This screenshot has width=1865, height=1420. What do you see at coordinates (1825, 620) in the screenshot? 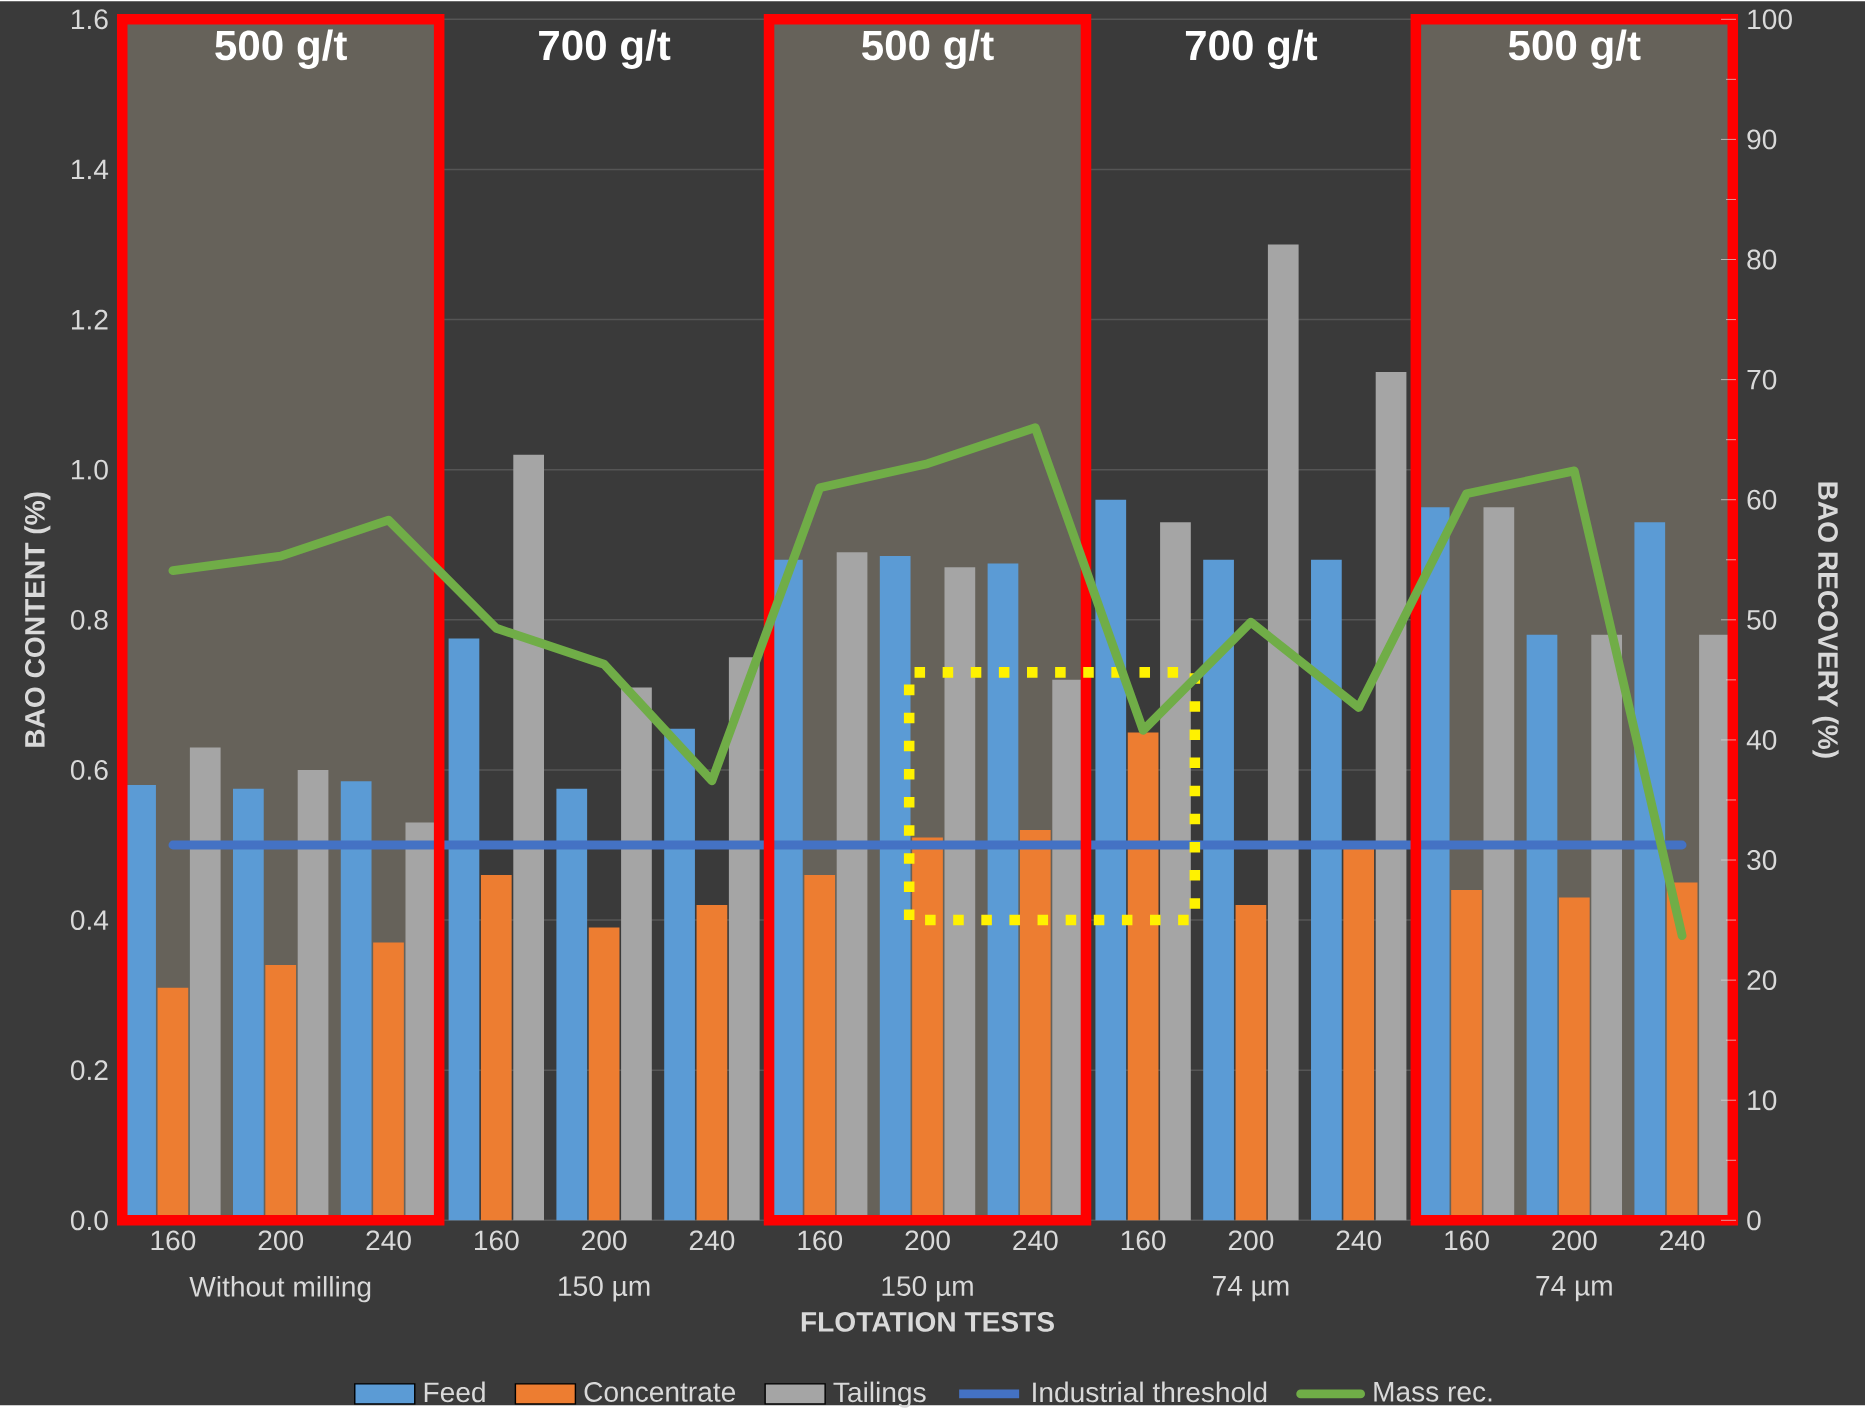
I see `y2-axis-title: BAO RECOVERY (%)` at bounding box center [1825, 620].